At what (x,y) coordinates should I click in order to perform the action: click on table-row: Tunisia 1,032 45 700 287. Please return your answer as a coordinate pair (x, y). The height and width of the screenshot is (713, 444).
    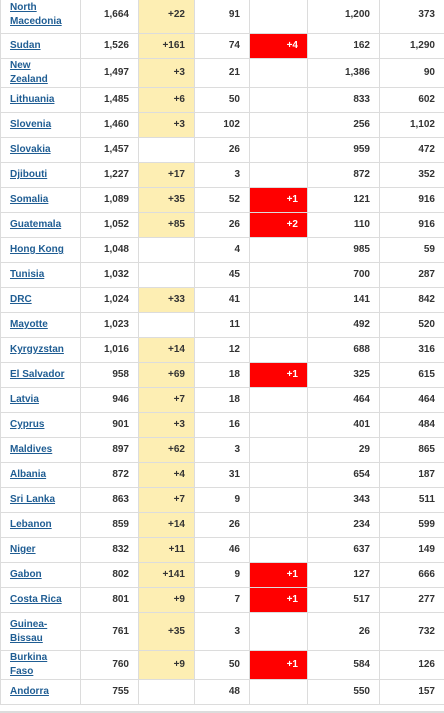
    Looking at the image, I should click on (222, 275).